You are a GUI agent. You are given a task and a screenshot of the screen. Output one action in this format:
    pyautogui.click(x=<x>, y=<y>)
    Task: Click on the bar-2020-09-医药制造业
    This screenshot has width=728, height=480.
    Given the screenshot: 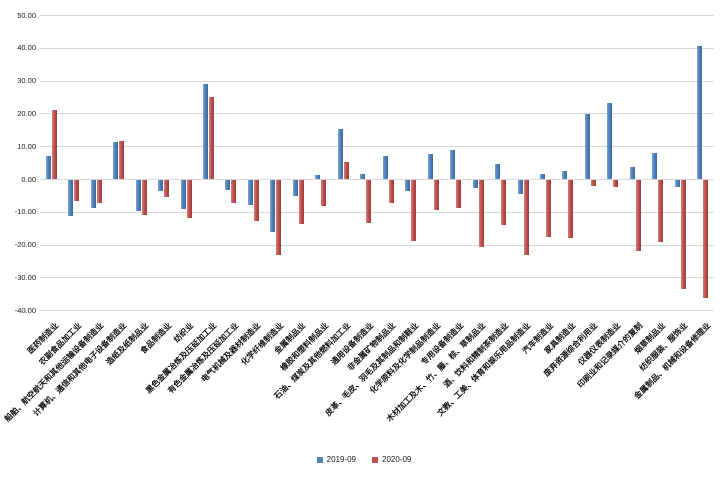 What is the action you would take?
    pyautogui.click(x=54, y=144)
    